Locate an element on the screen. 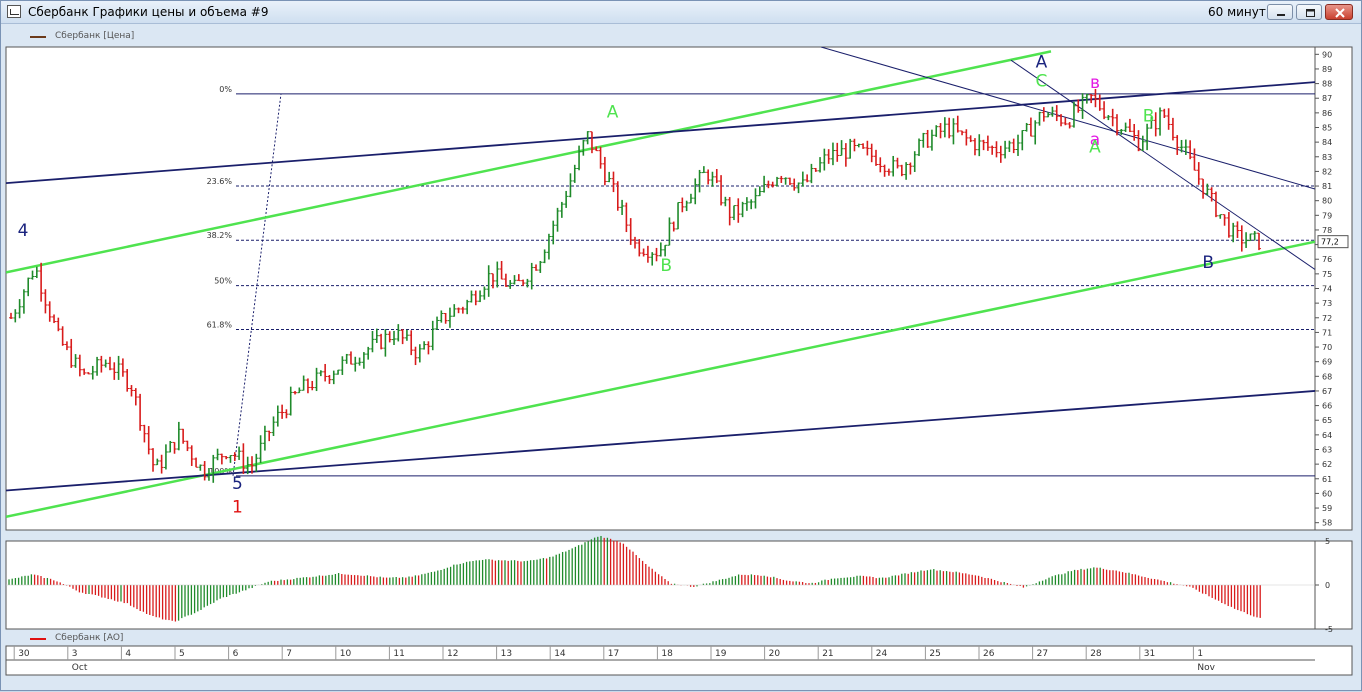 The image size is (1362, 692). price-tick-label: 73 is located at coordinates (1327, 303).